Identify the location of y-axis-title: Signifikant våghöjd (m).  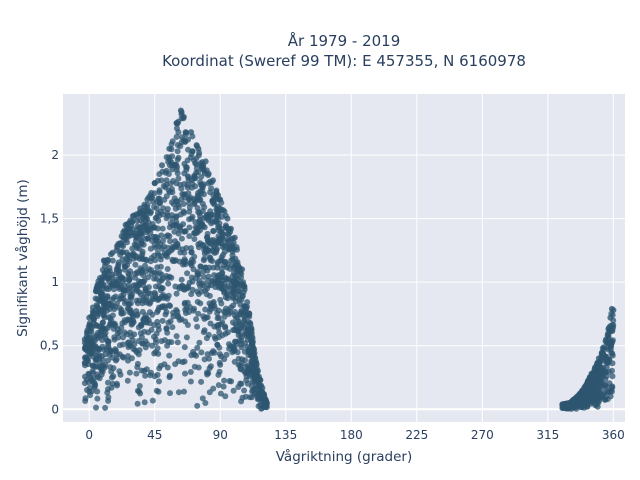
(22, 258).